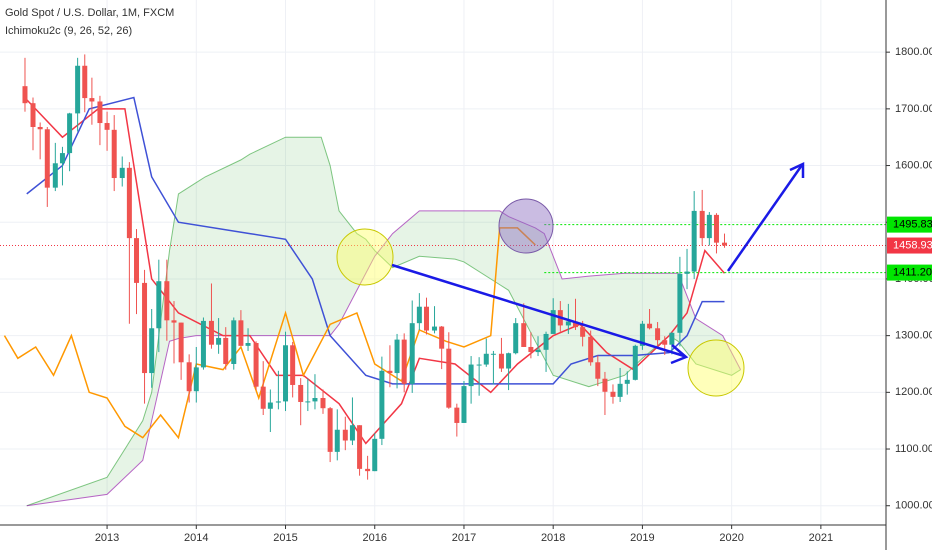 The height and width of the screenshot is (550, 932). I want to click on price-label: 1495.83, so click(912, 225).